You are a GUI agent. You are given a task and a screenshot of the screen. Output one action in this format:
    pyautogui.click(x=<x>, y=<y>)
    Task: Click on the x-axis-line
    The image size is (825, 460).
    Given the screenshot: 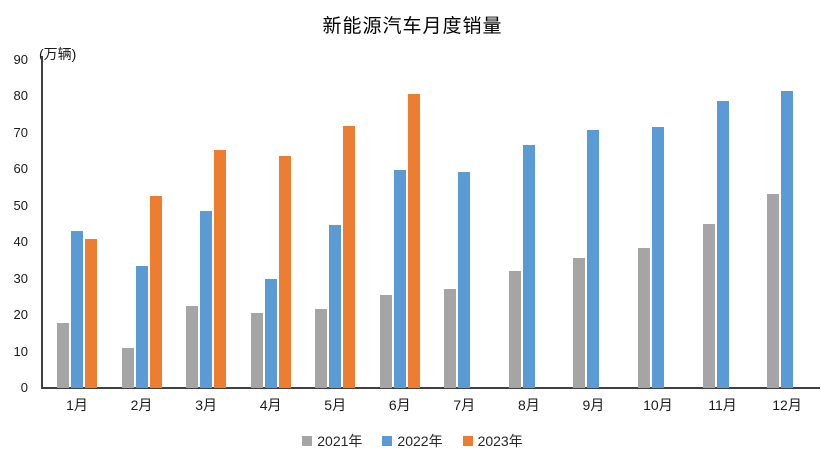 What is the action you would take?
    pyautogui.click(x=430, y=388)
    